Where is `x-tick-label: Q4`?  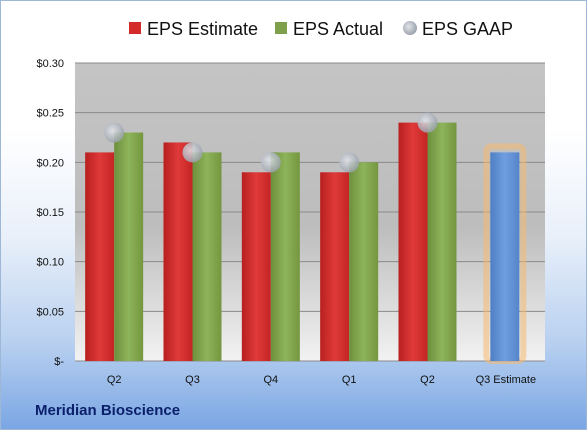 x-tick-label: Q4 is located at coordinates (270, 380).